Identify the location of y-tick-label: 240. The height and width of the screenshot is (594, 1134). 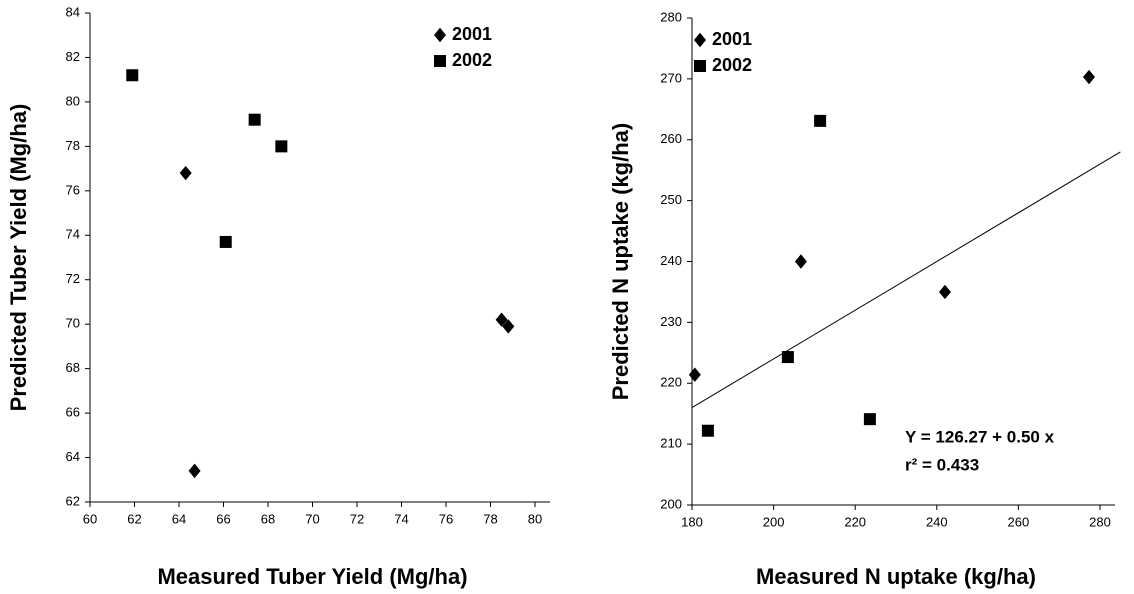
(671, 260).